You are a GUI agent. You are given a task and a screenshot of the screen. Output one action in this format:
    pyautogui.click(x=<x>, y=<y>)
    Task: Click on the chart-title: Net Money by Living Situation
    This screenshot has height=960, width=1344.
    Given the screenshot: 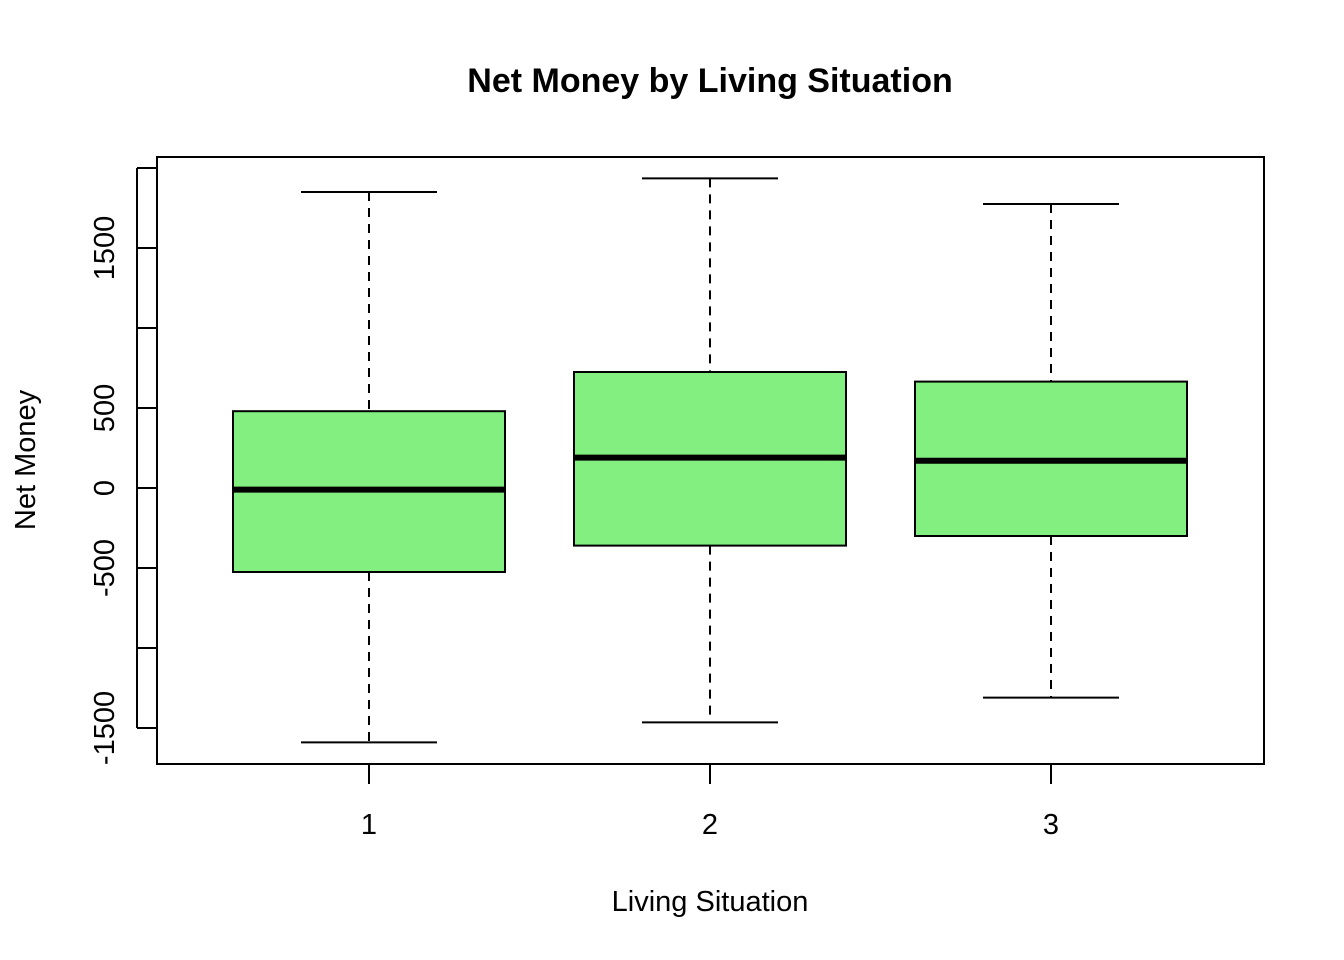 What is the action you would take?
    pyautogui.click(x=709, y=81)
    